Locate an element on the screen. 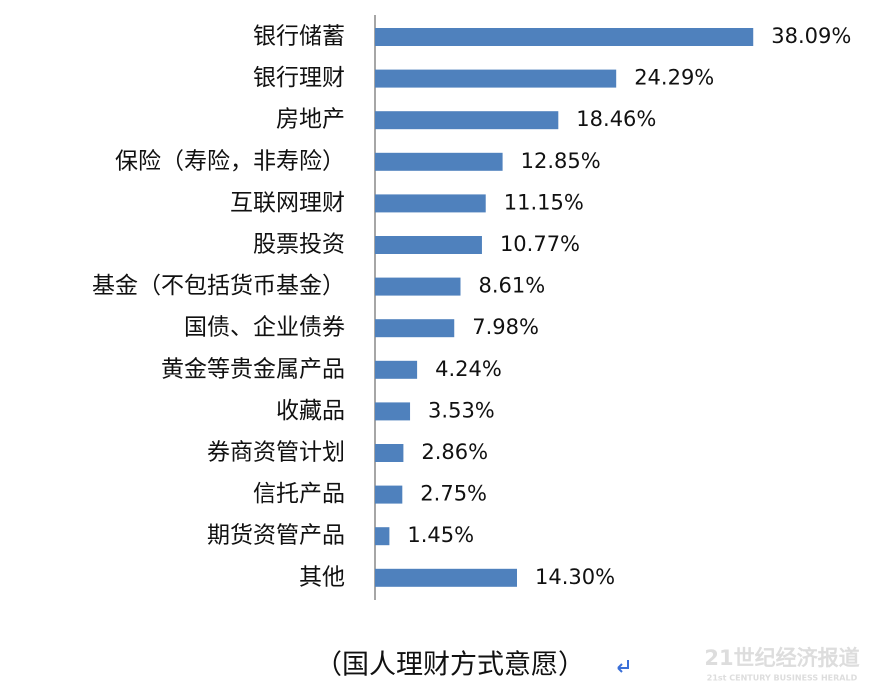  watermark-subtitle: 21st CENTURY BUSINESS HERALD is located at coordinates (782, 678).